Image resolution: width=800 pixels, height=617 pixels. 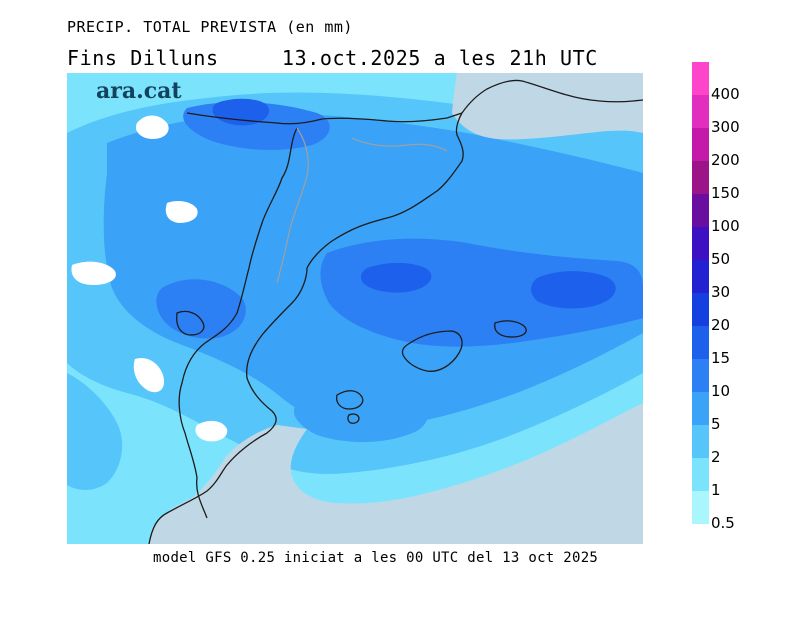 I want to click on precip-2mm-area, so click(x=95, y=431).